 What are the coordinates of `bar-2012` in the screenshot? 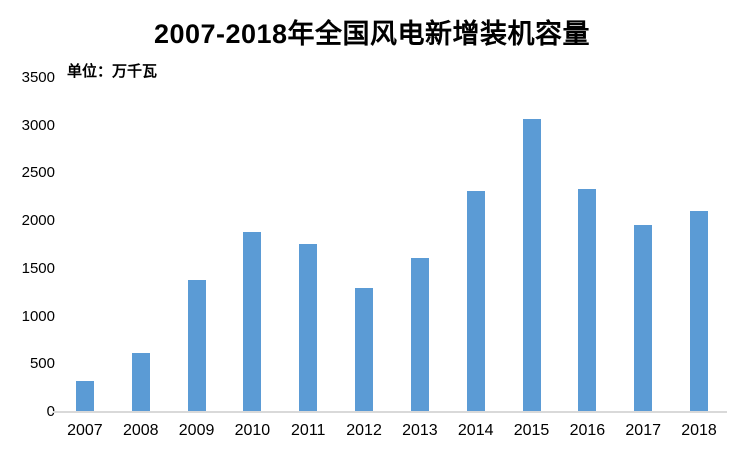 It's located at (364, 349).